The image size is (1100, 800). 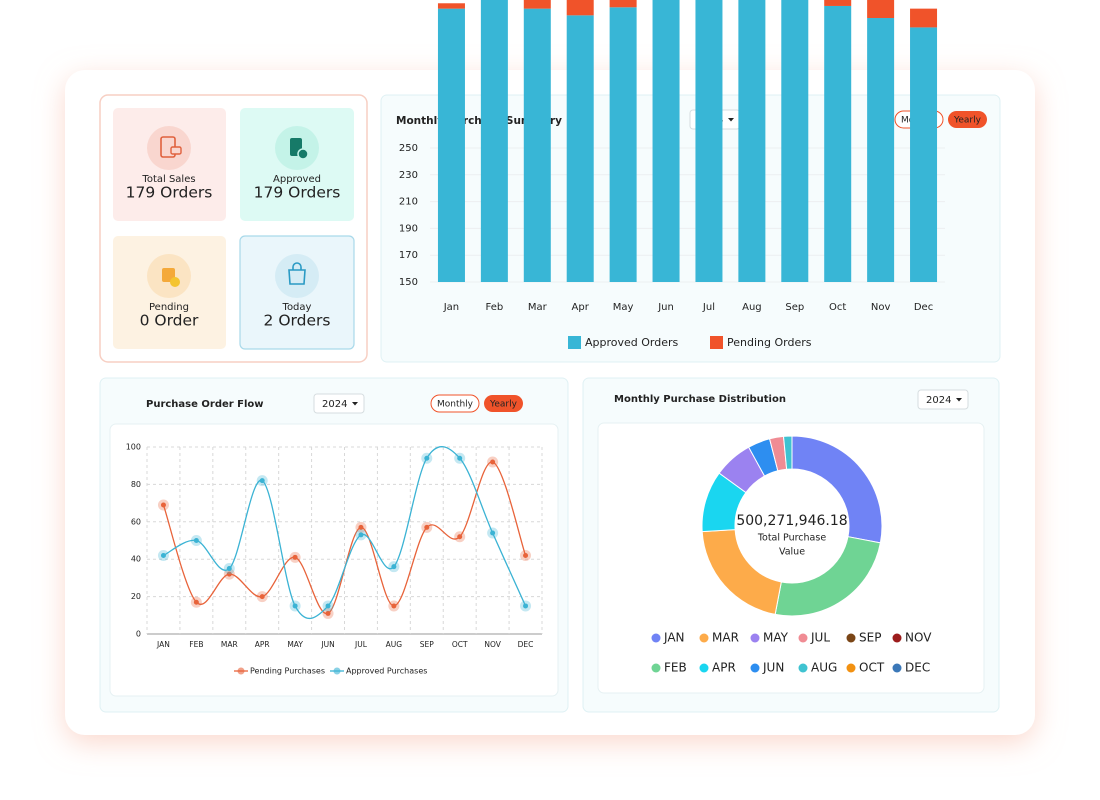 I want to click on legend-label: JUN, so click(x=773, y=668).